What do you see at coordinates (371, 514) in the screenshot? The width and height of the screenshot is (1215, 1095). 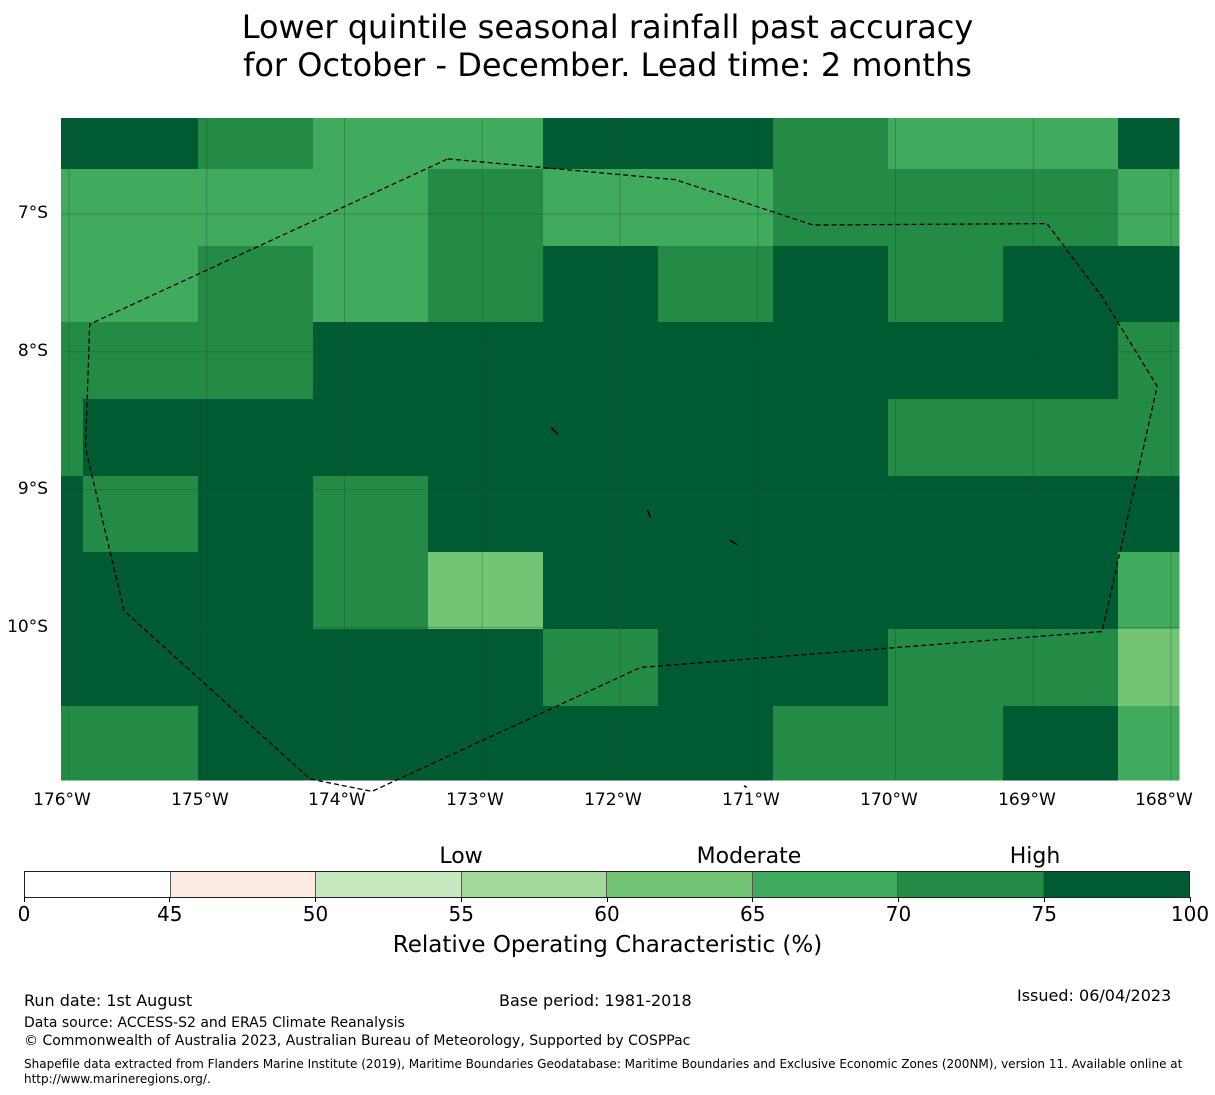 I see `grid-cell-r5-c2` at bounding box center [371, 514].